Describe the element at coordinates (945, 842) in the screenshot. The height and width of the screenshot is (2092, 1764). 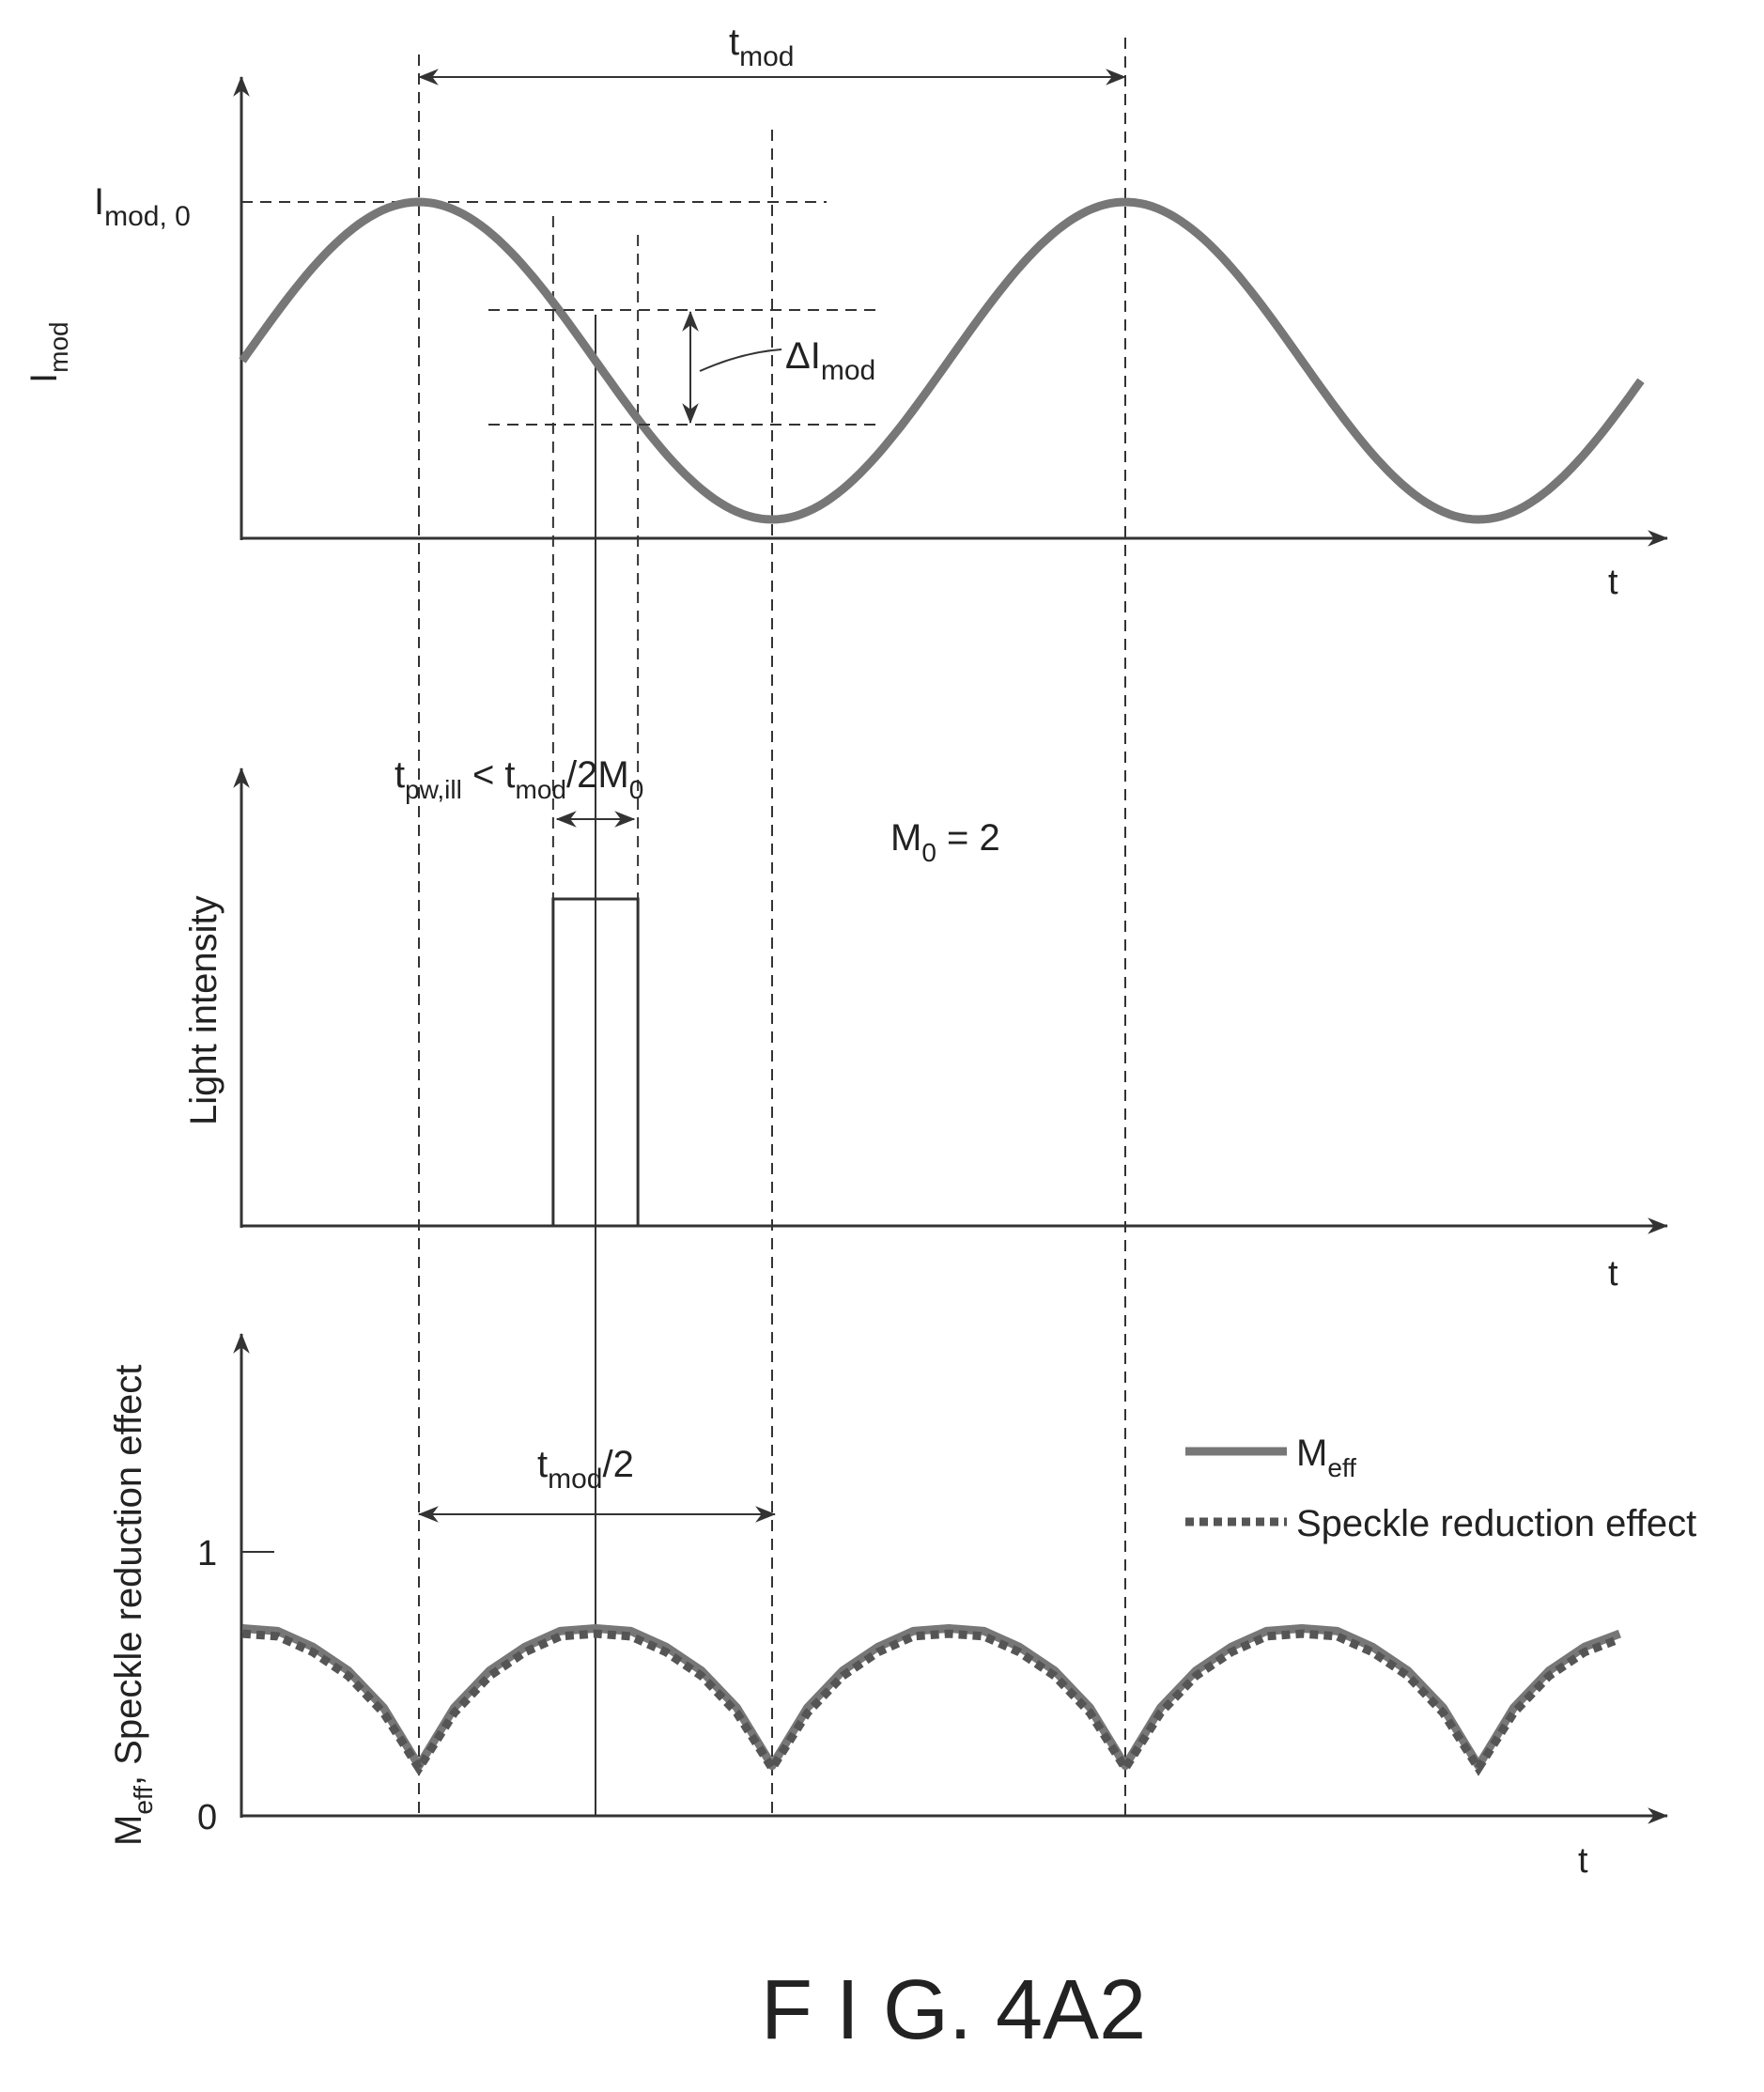
I see `m0-label: M0 = 2` at that location.